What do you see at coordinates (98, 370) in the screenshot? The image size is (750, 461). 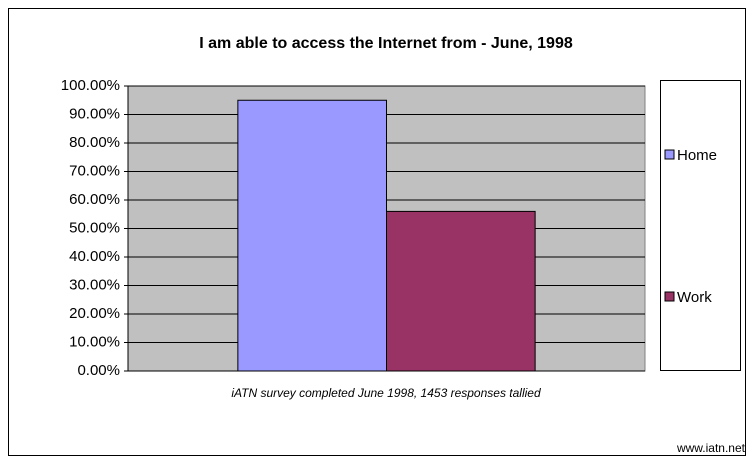 I see `y-tick-label: 0.00%` at bounding box center [98, 370].